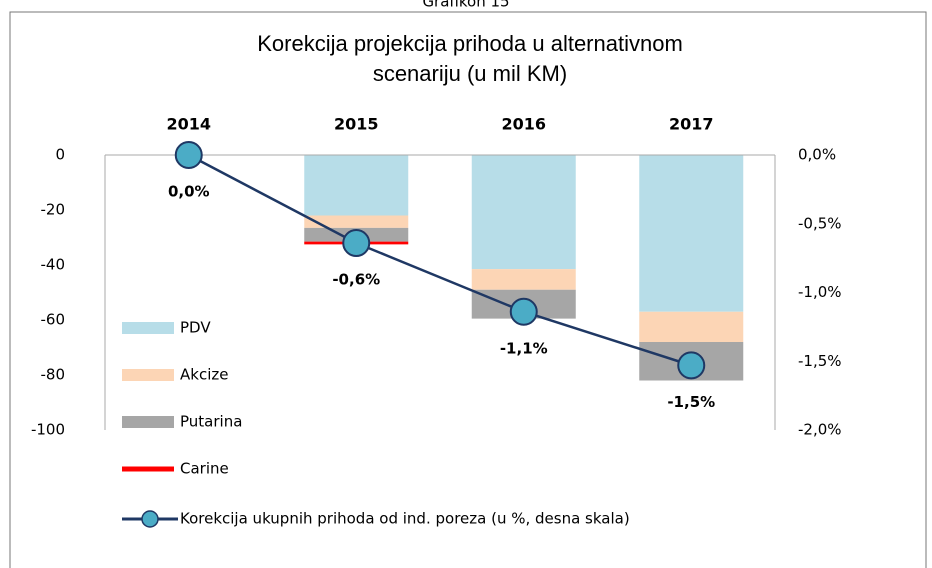  Describe the element at coordinates (820, 292) in the screenshot. I see `y2-tick-label: -1,0%` at that location.